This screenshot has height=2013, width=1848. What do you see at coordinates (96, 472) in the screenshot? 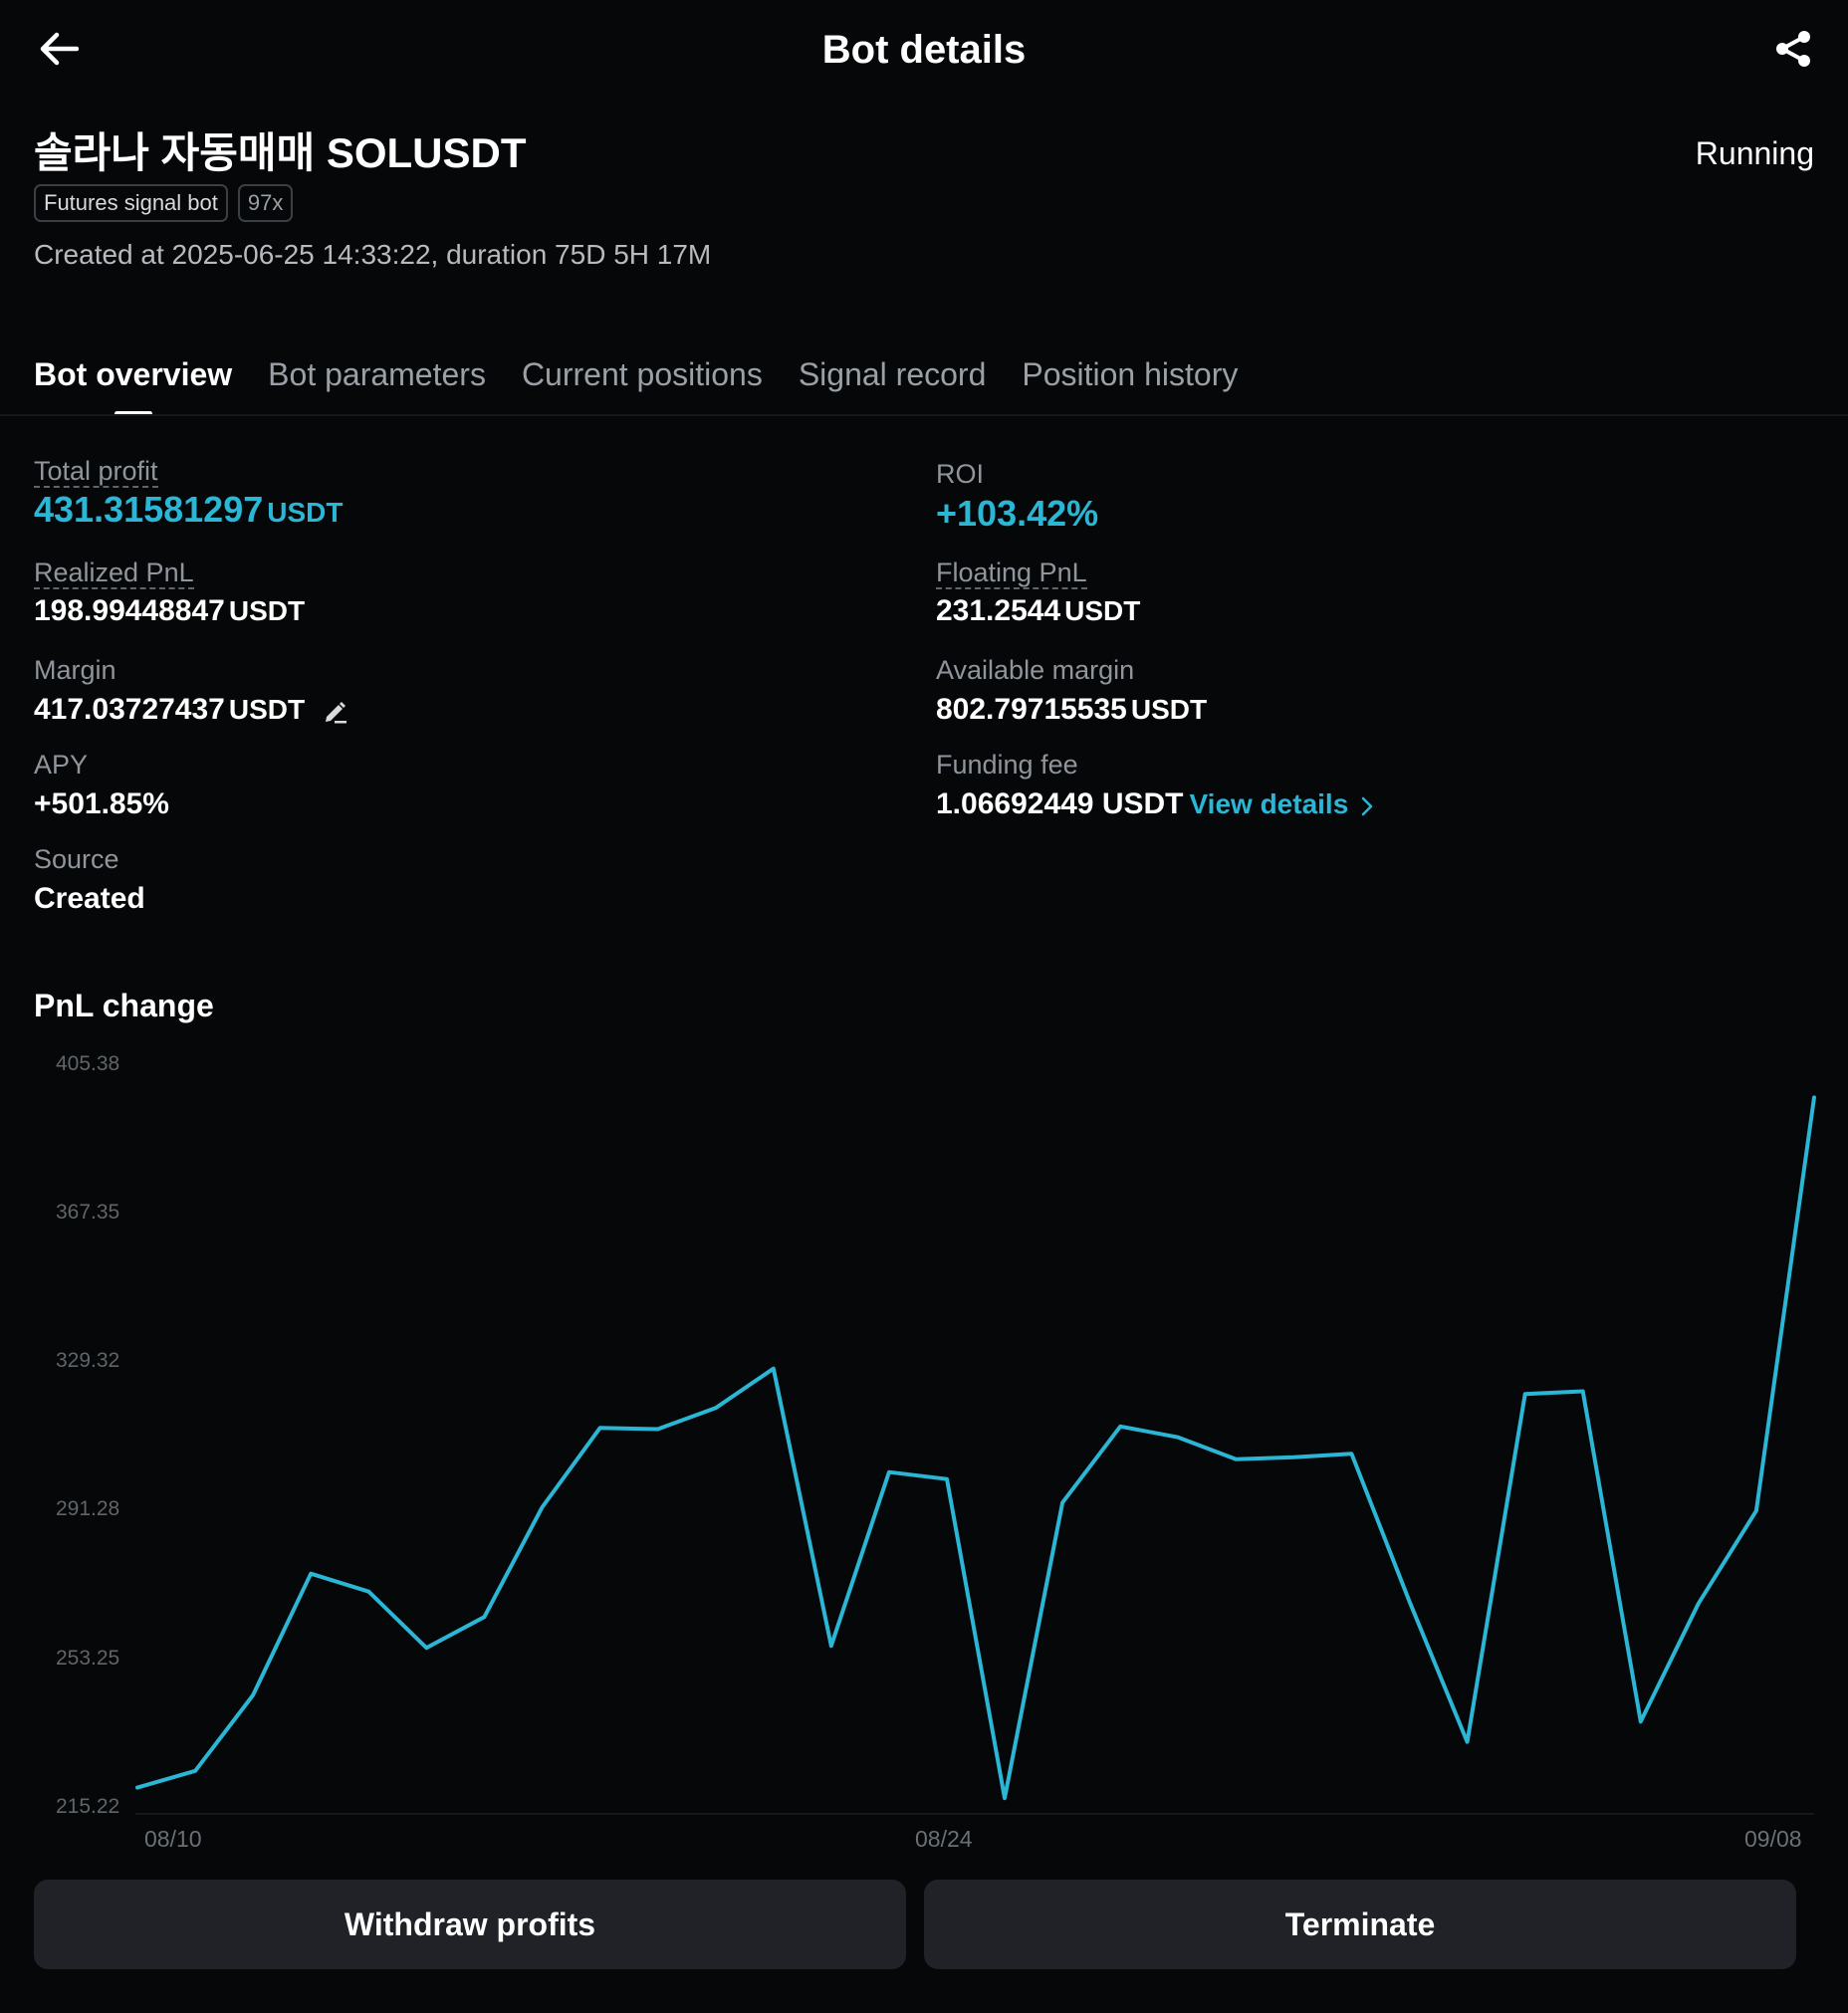
I see `total-profit-label: Total profit` at bounding box center [96, 472].